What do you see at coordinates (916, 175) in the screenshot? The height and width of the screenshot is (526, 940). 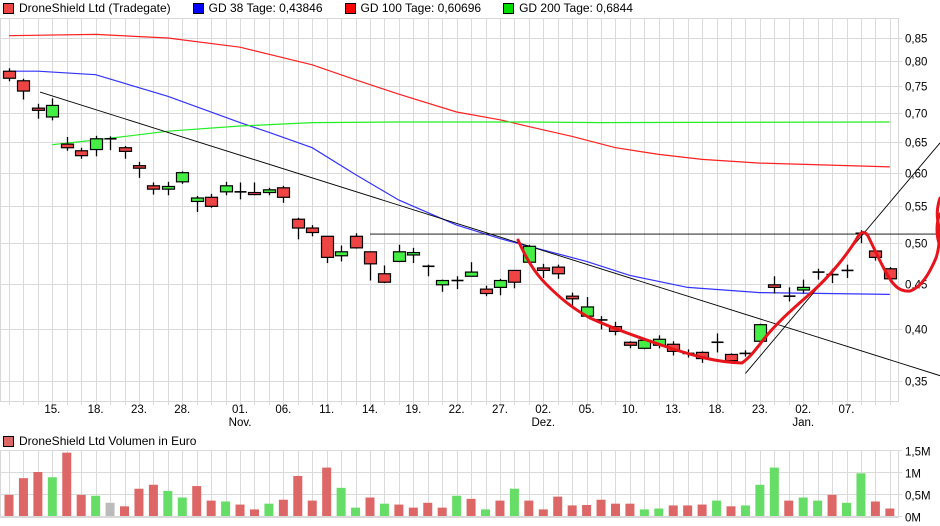 I see `y-tick-label: 0,60` at bounding box center [916, 175].